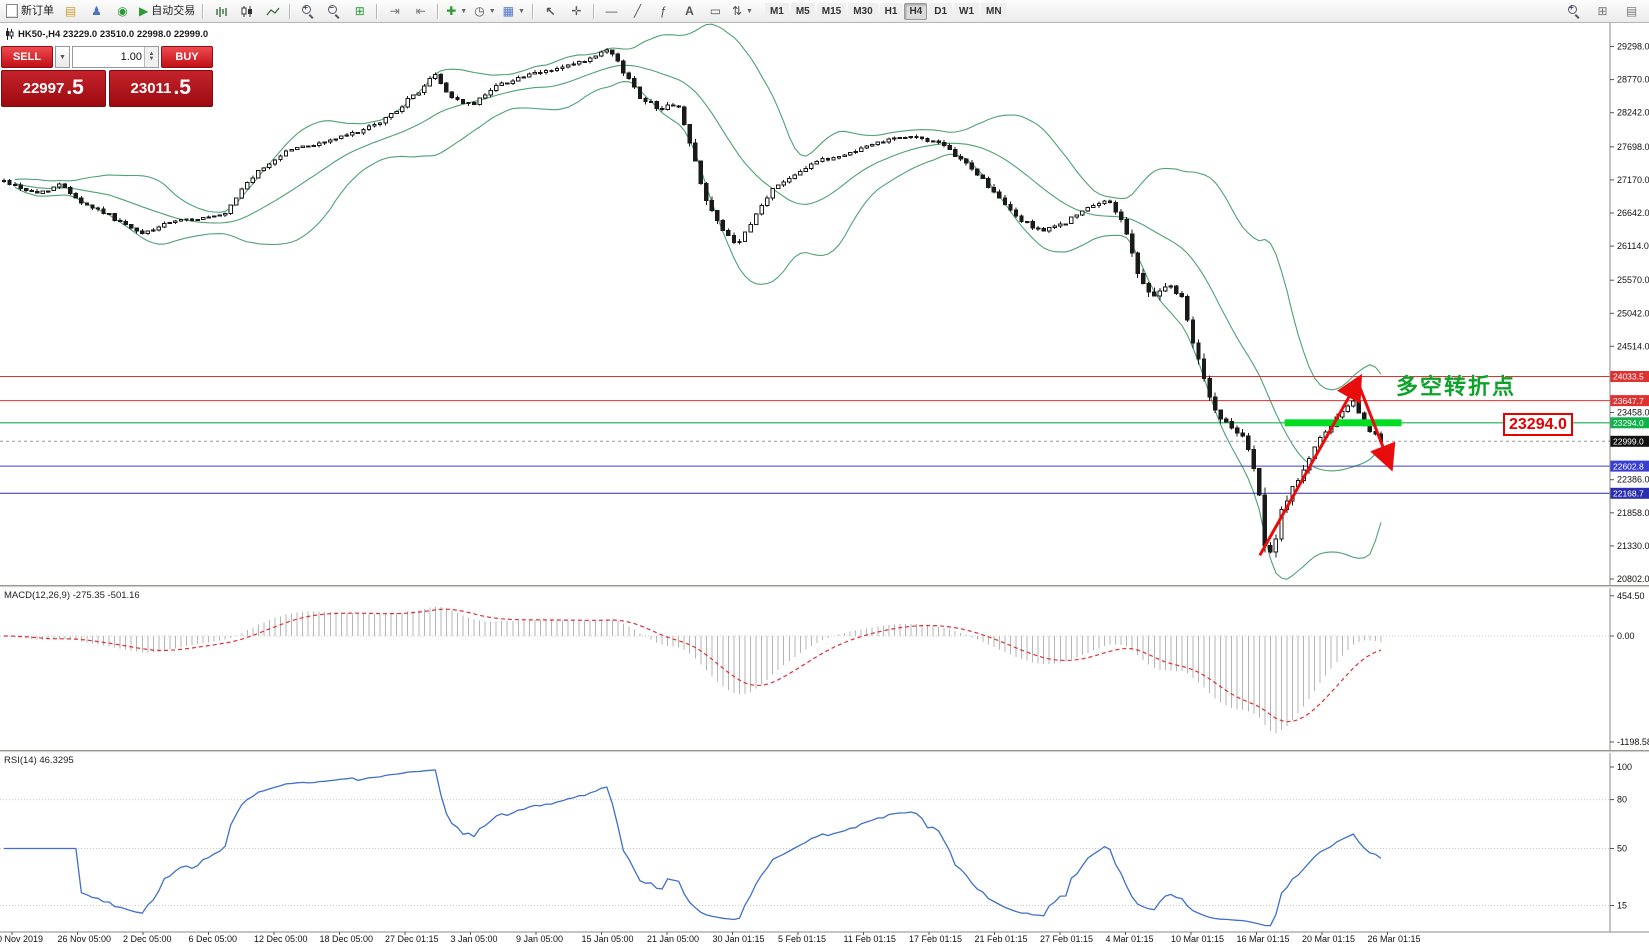  Describe the element at coordinates (272, 11) in the screenshot. I see `line-chart-icon` at that location.